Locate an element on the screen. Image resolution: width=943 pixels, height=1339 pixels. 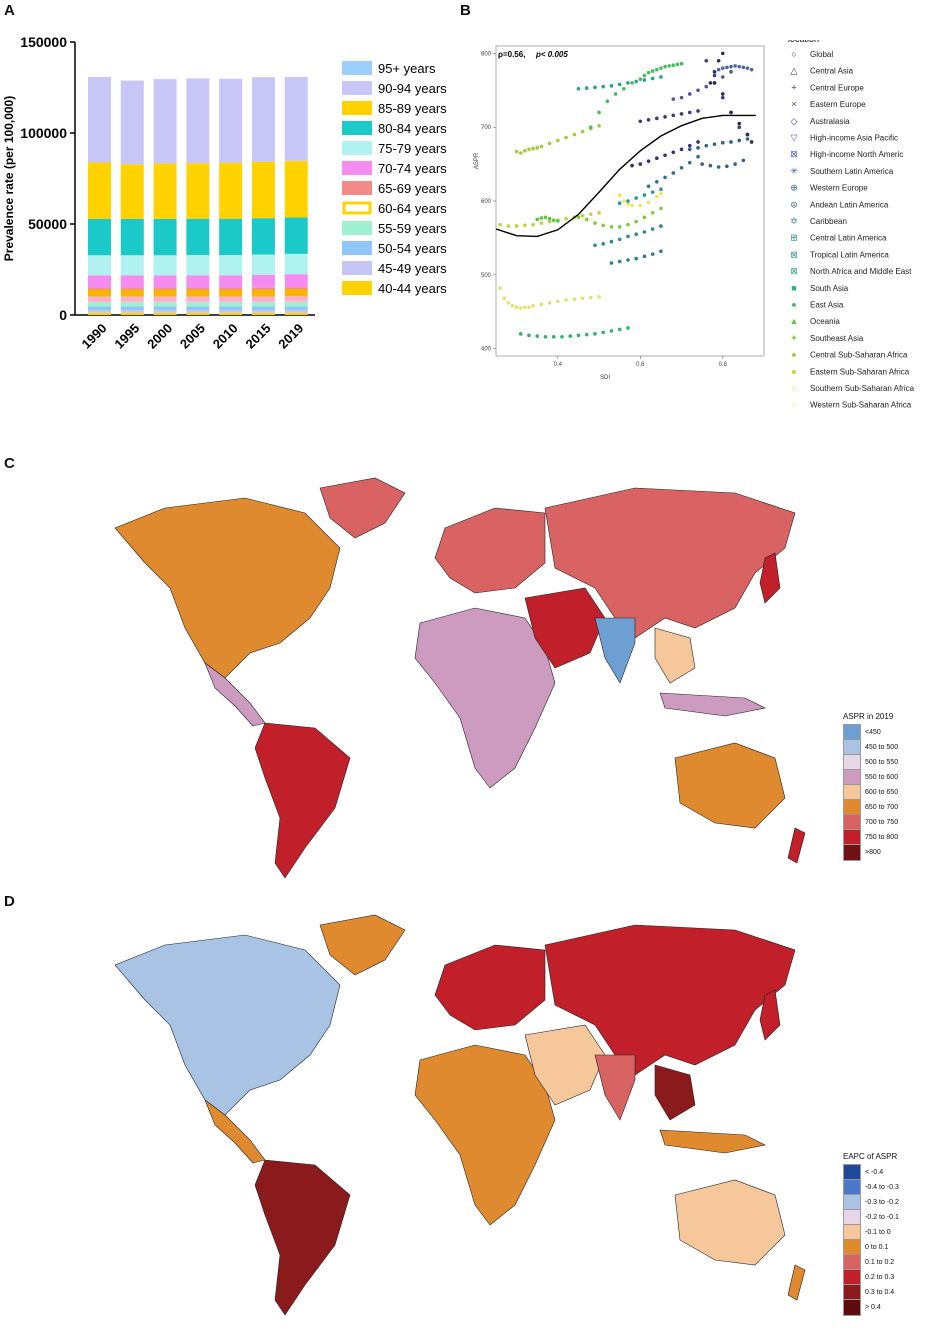
legend-label: Caribbean is located at coordinates (828, 221).